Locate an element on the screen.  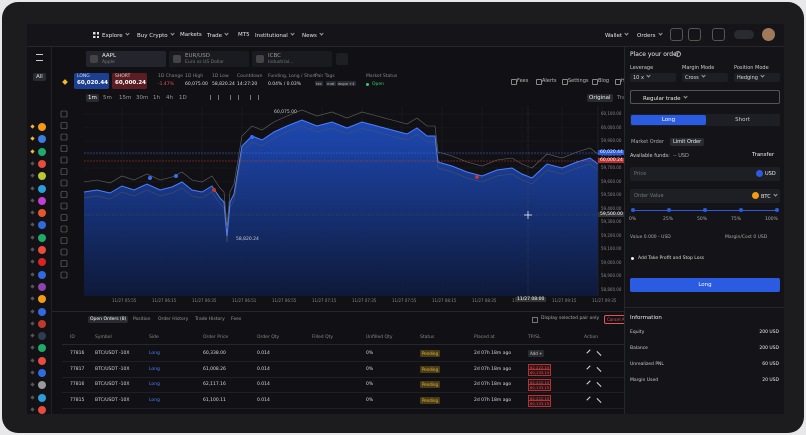
theme-toggle is located at coordinates (744, 34).